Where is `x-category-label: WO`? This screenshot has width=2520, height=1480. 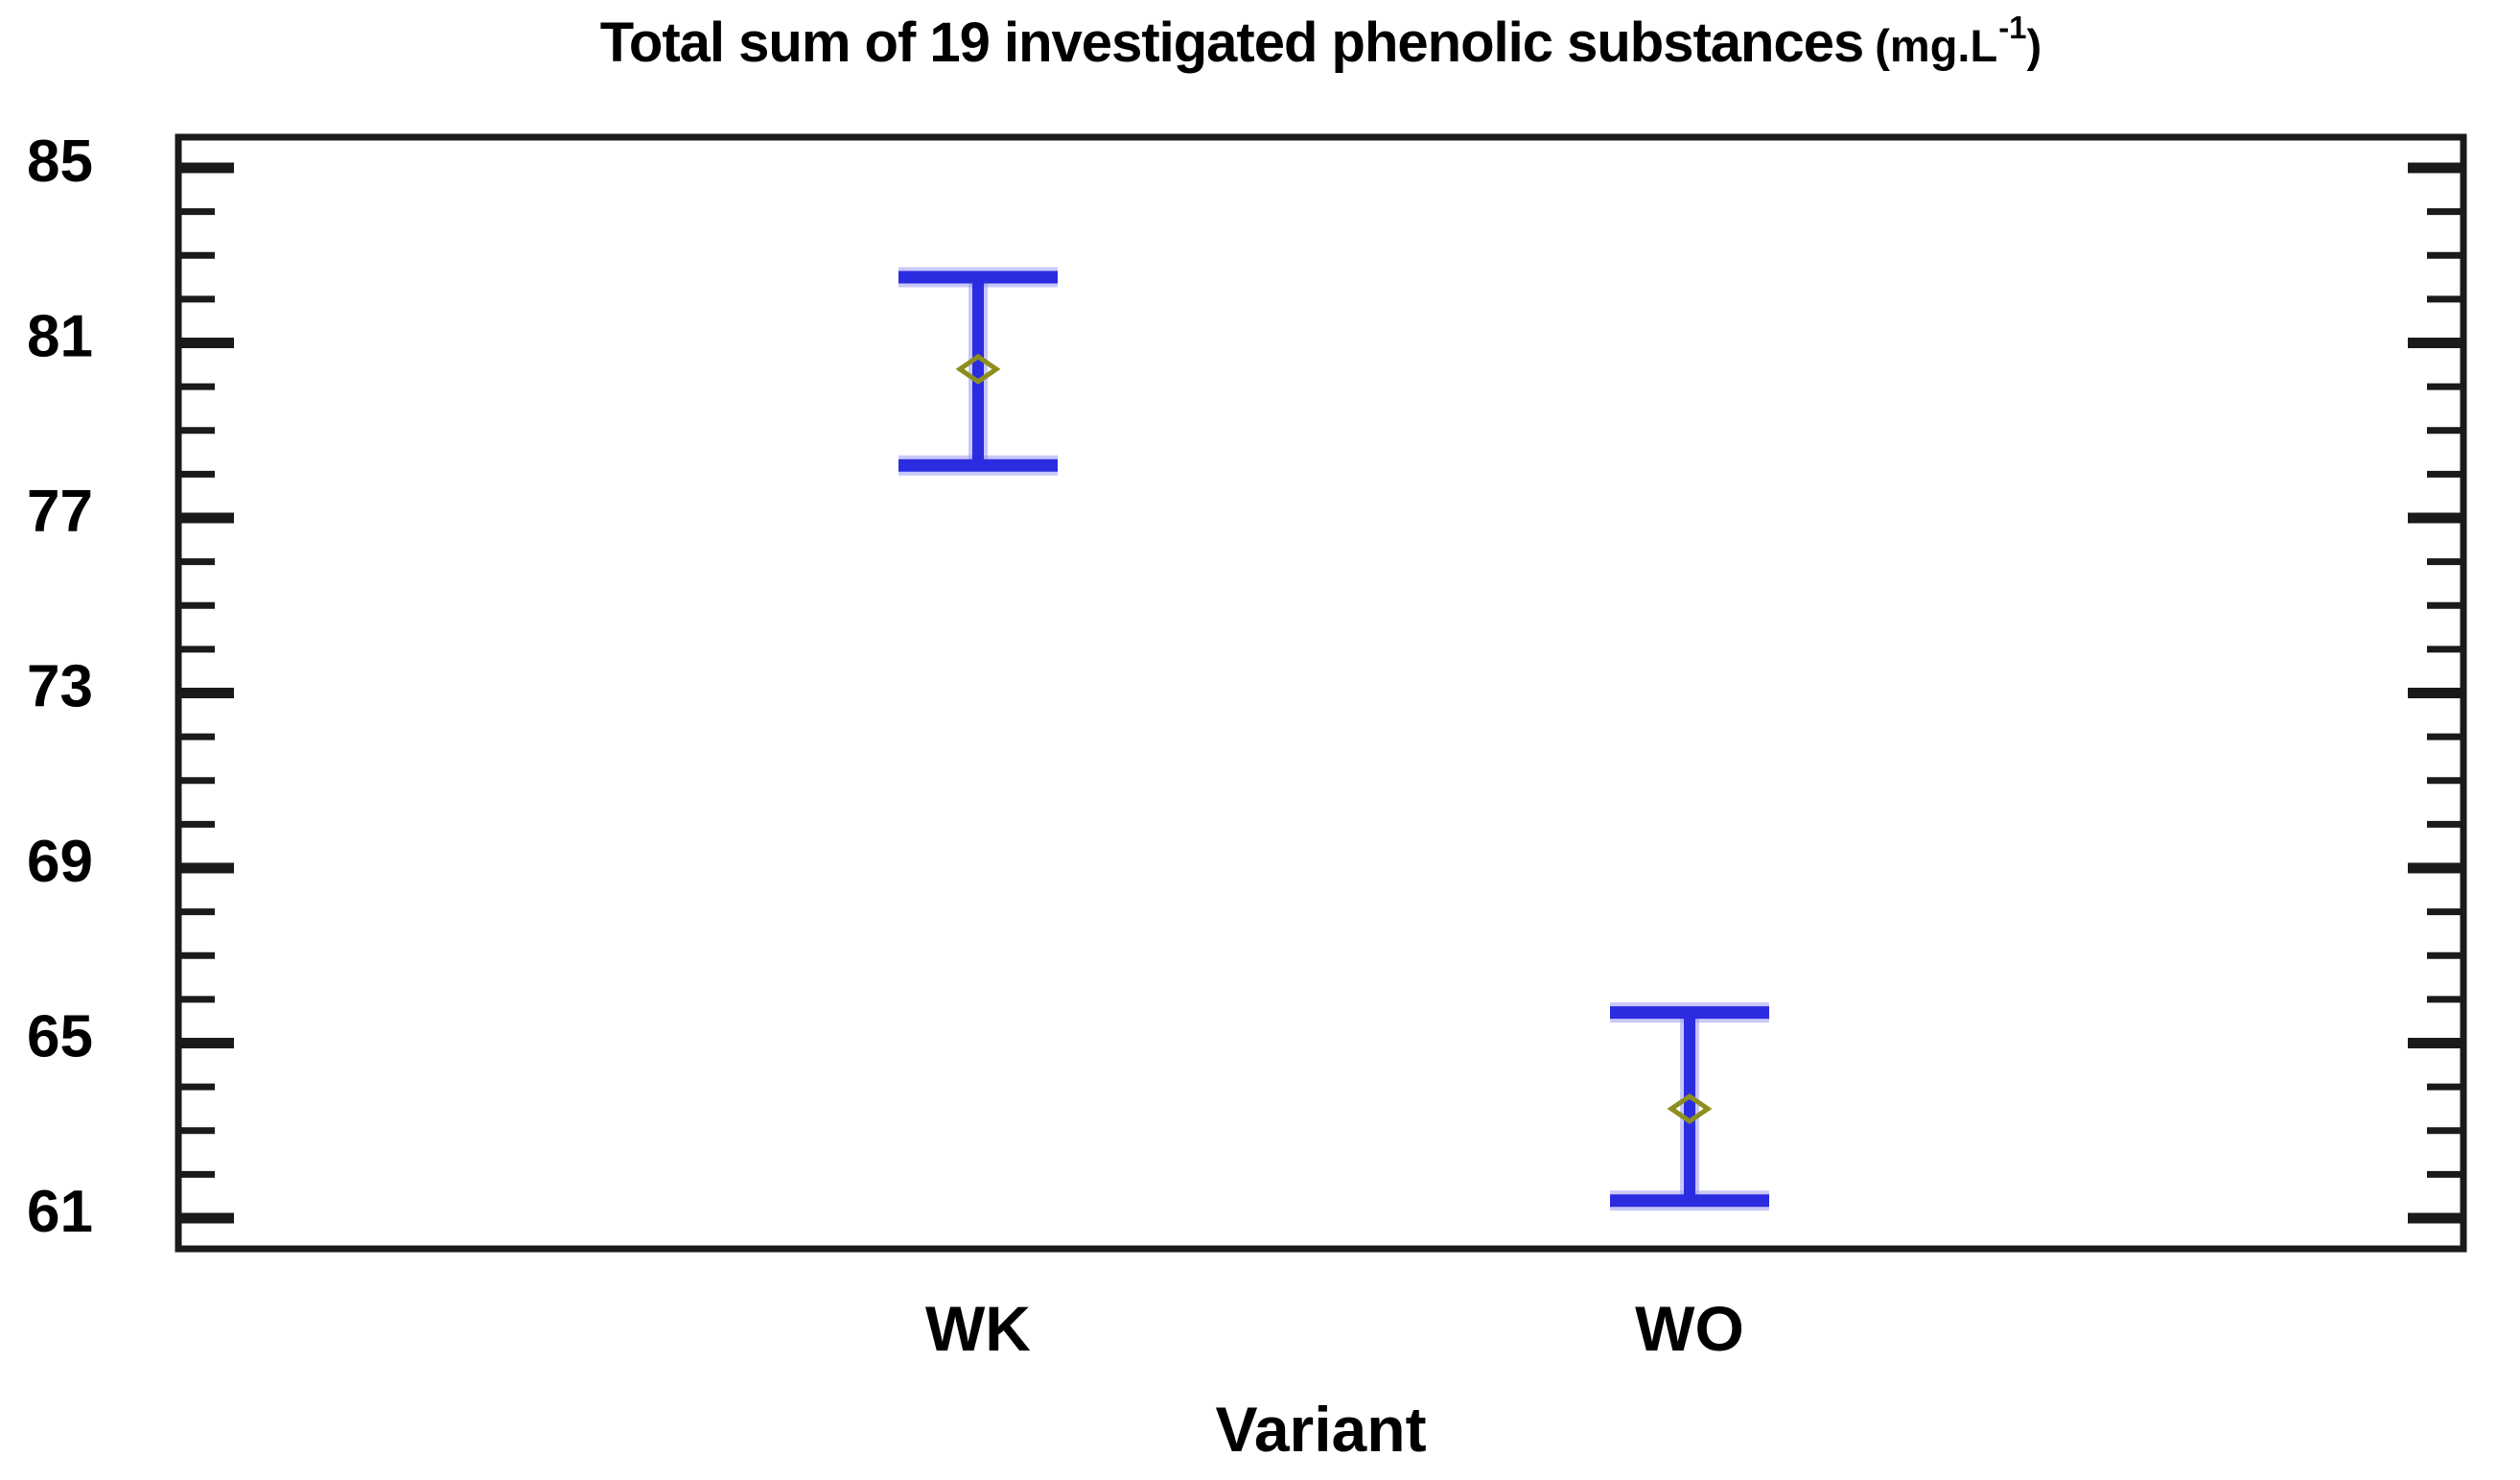 x-category-label: WO is located at coordinates (1689, 1329).